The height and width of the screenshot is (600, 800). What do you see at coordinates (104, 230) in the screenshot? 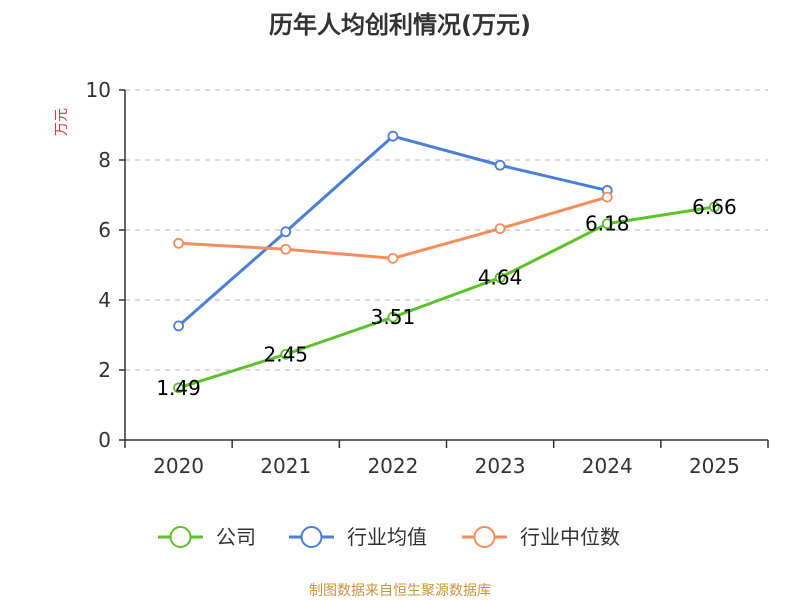
I see `y-tick-label: 6` at bounding box center [104, 230].